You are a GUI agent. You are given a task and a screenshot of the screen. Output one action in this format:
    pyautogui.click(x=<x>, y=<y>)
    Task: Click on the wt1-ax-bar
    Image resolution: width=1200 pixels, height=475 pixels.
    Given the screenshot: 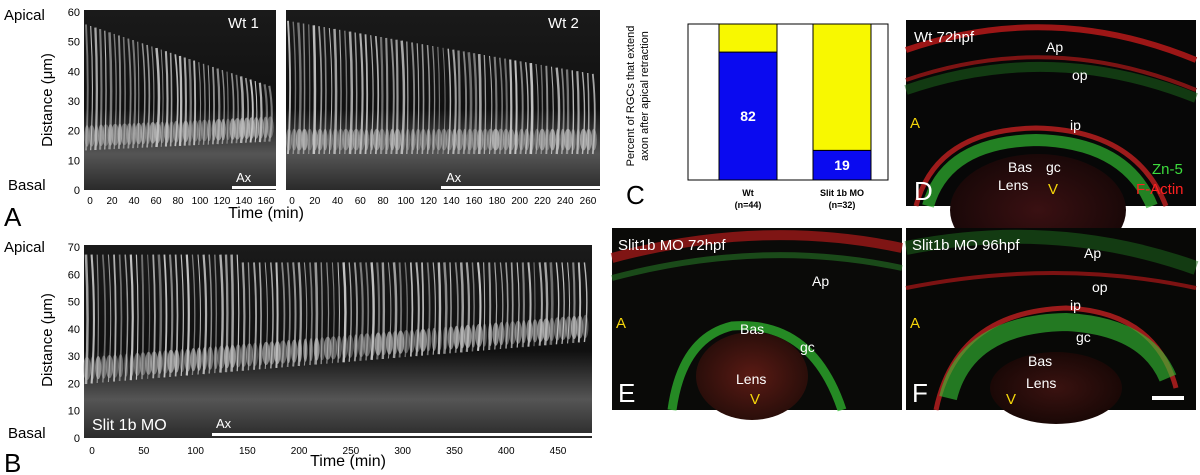 What is the action you would take?
    pyautogui.click(x=254, y=187)
    